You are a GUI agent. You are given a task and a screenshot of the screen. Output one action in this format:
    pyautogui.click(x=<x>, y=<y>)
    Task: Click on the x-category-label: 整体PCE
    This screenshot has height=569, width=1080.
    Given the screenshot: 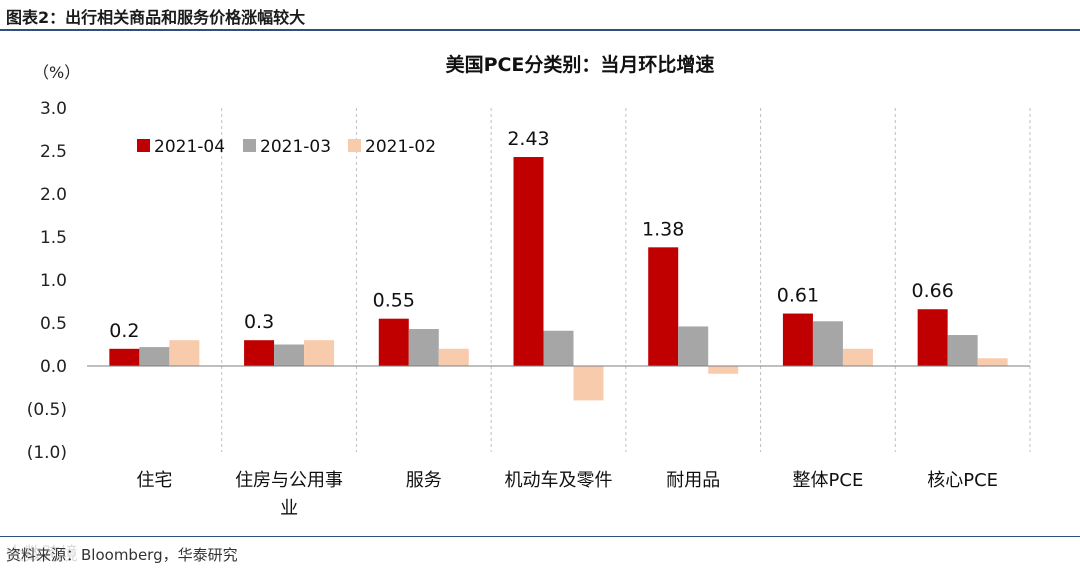 What is the action you would take?
    pyautogui.click(x=828, y=480)
    